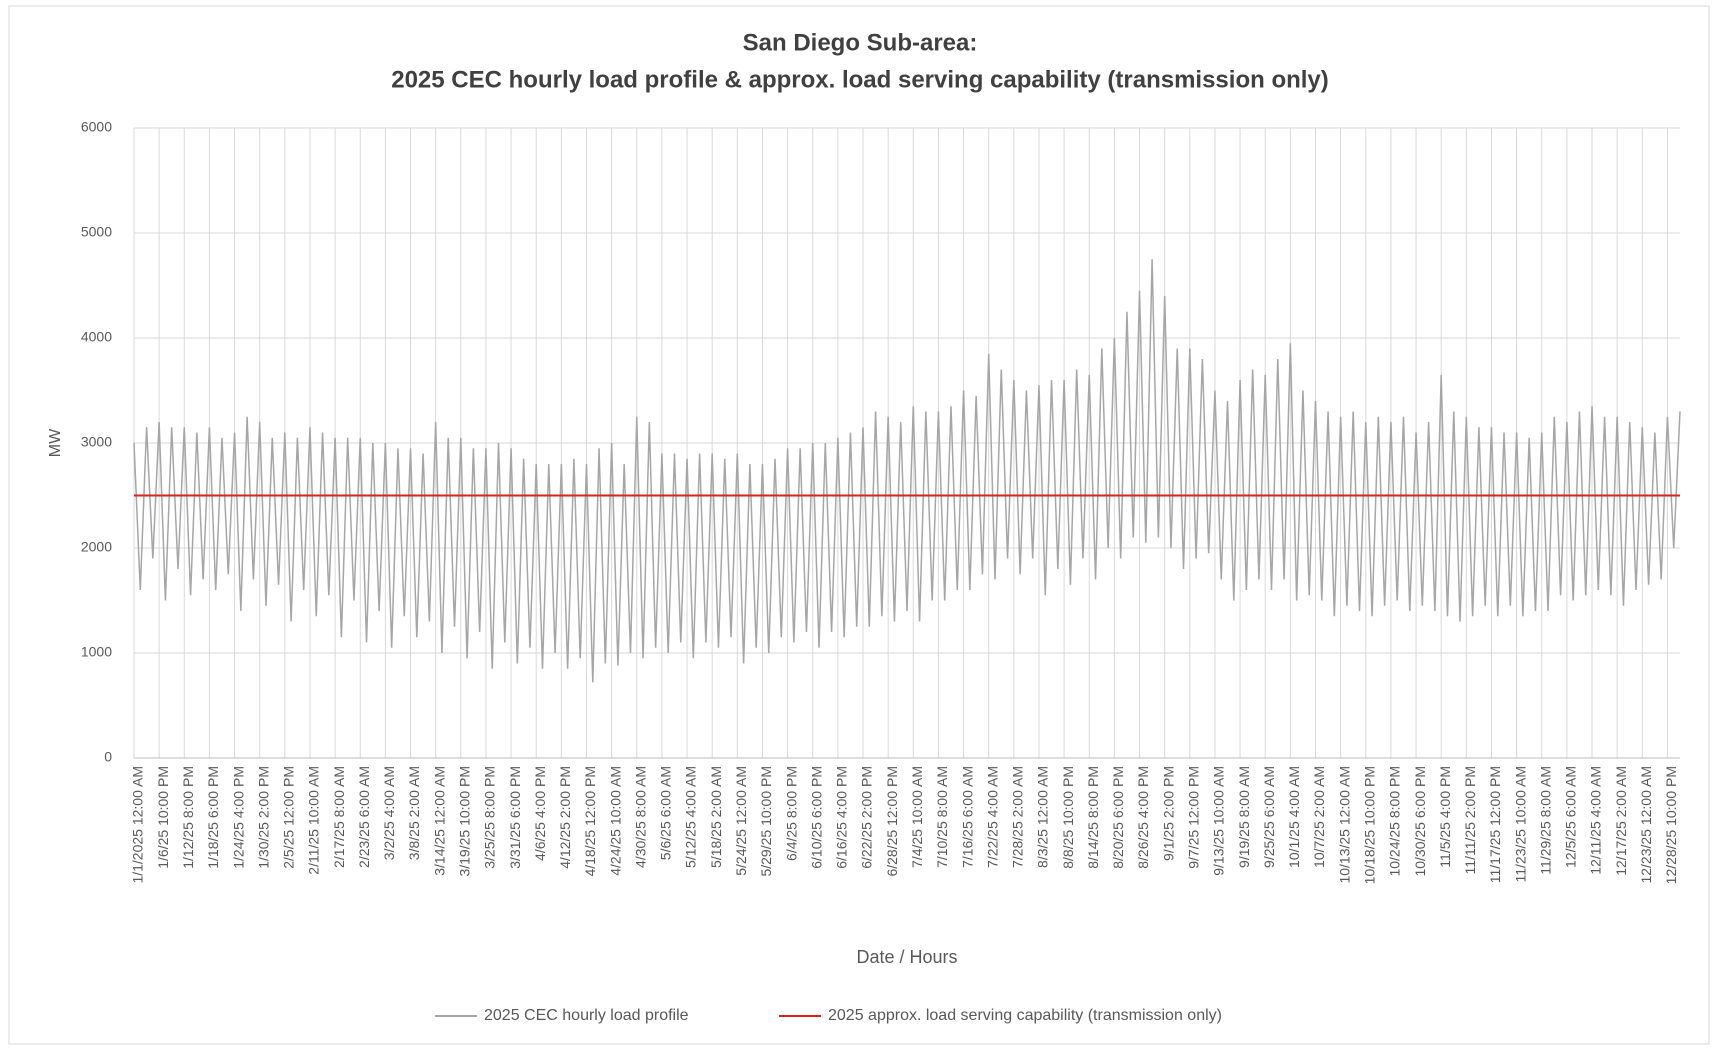 This screenshot has height=1052, width=1712. I want to click on x-tick-label: 12/11/25 4:00 AM, so click(1596, 820).